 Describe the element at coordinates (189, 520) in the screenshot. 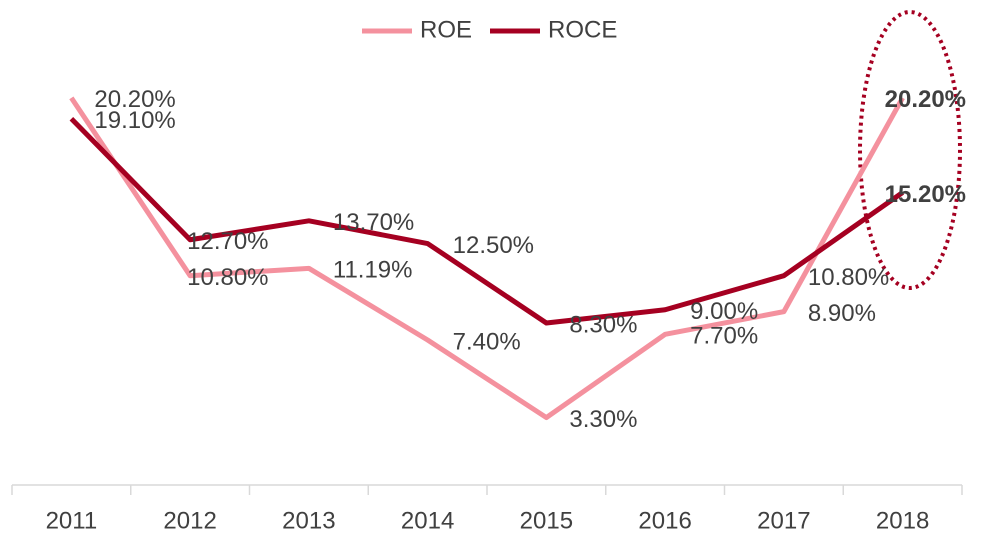

I see `x-tick-label: 2012` at that location.